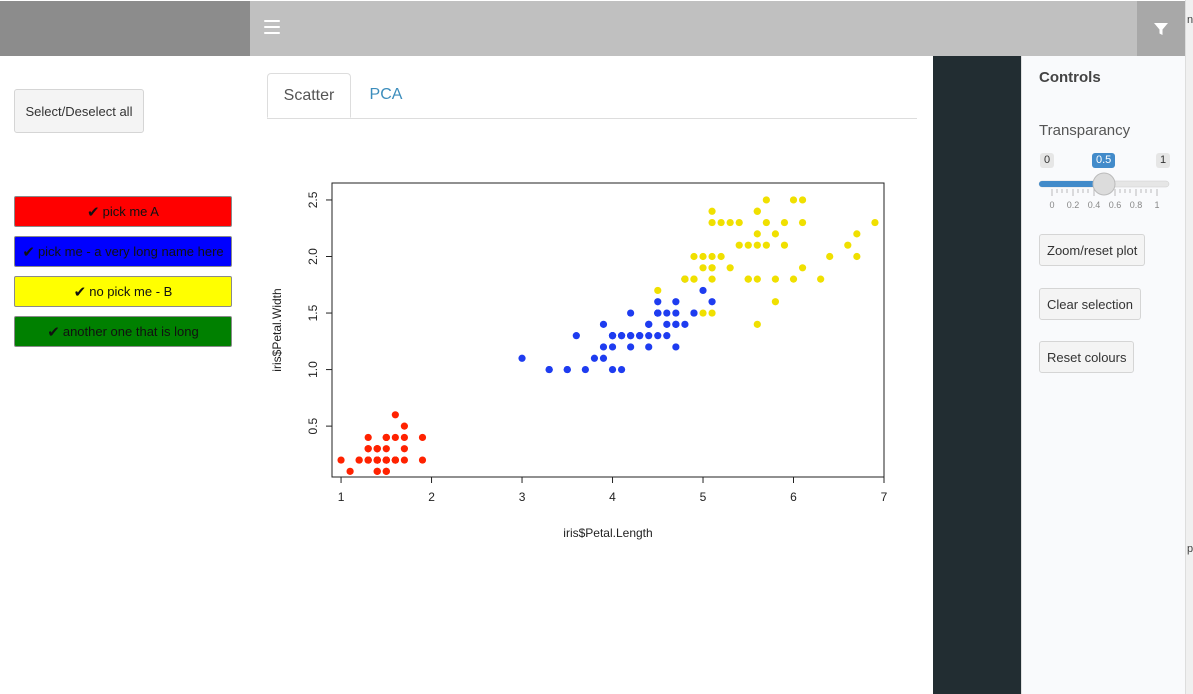 This screenshot has width=1193, height=694. Describe the element at coordinates (79, 111) in the screenshot. I see `select-deselect-all-button: Select/Deselect all` at that location.